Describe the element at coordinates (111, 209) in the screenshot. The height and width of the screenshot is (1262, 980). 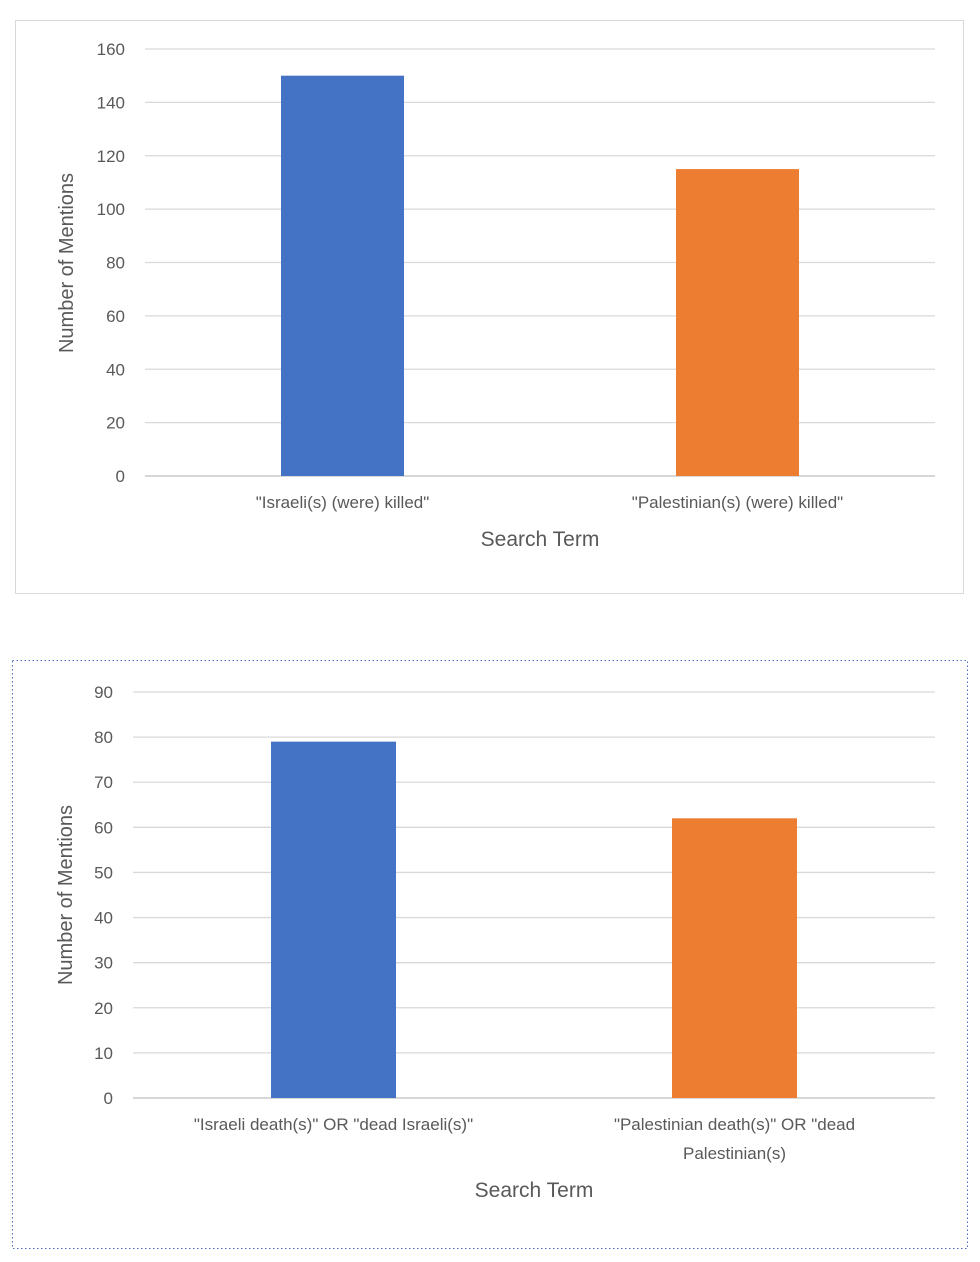
I see `y-tick-label: 100` at that location.